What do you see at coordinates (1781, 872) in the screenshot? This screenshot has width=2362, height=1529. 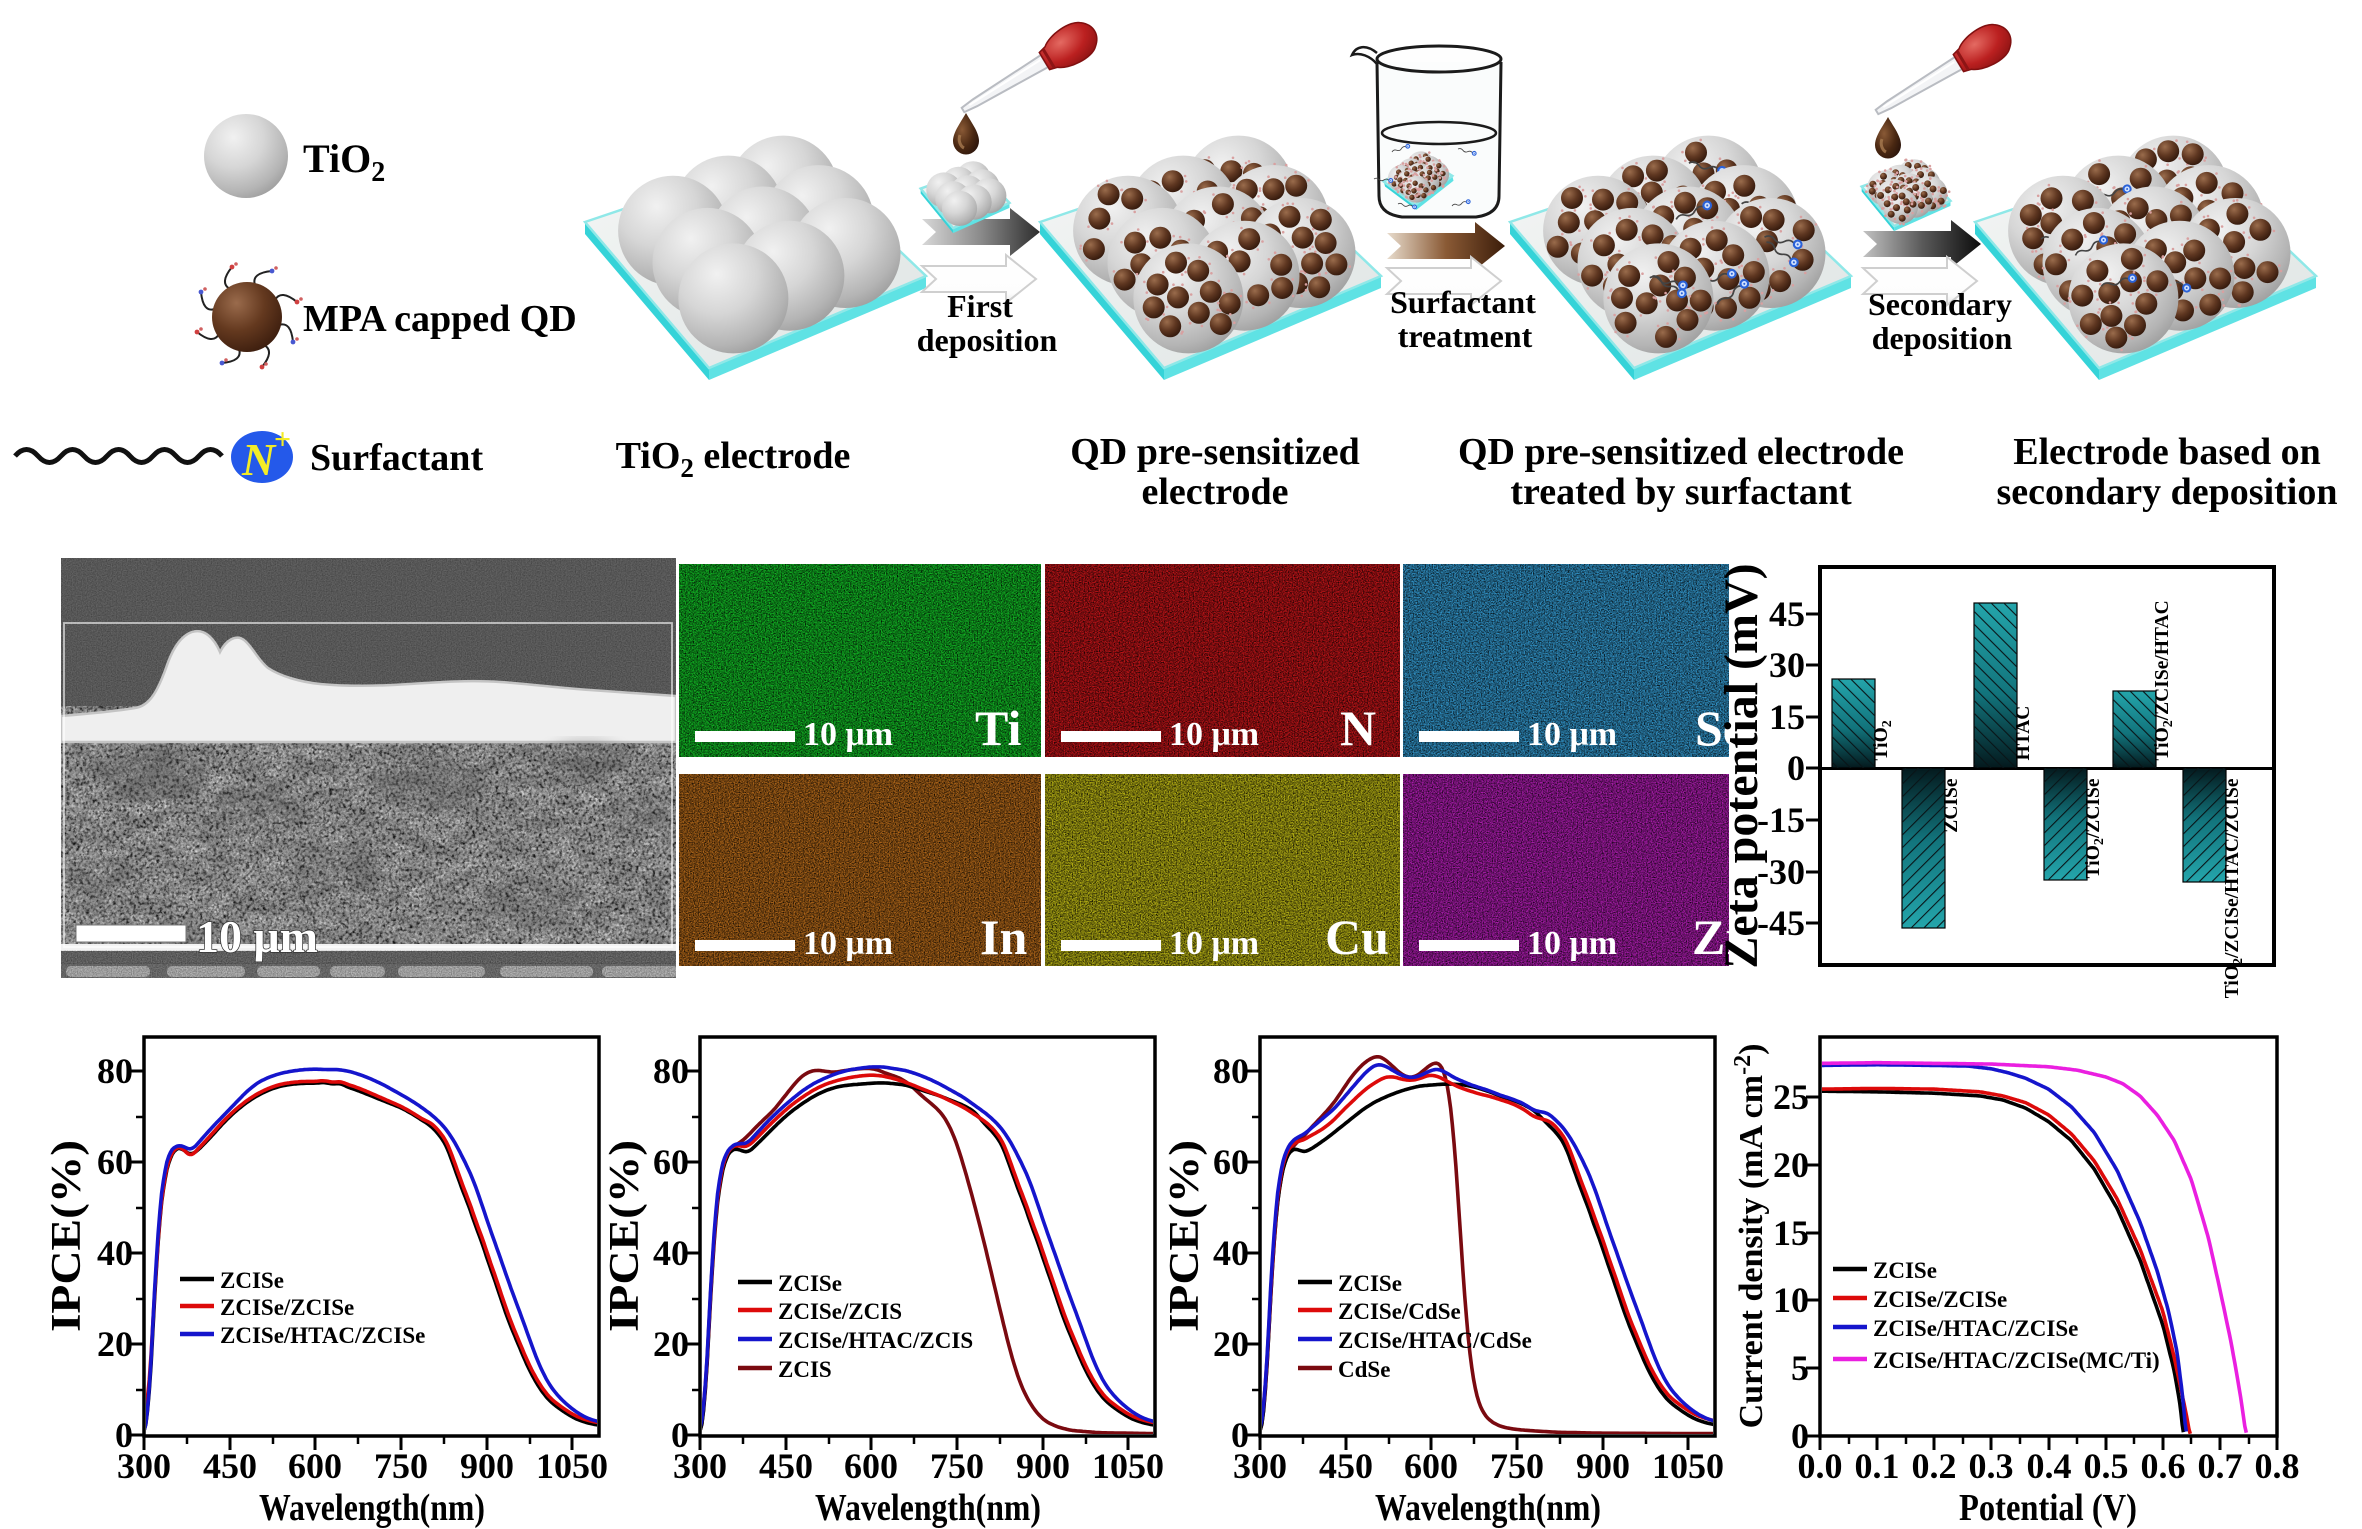 I see `svg-text: -30` at bounding box center [1781, 872].